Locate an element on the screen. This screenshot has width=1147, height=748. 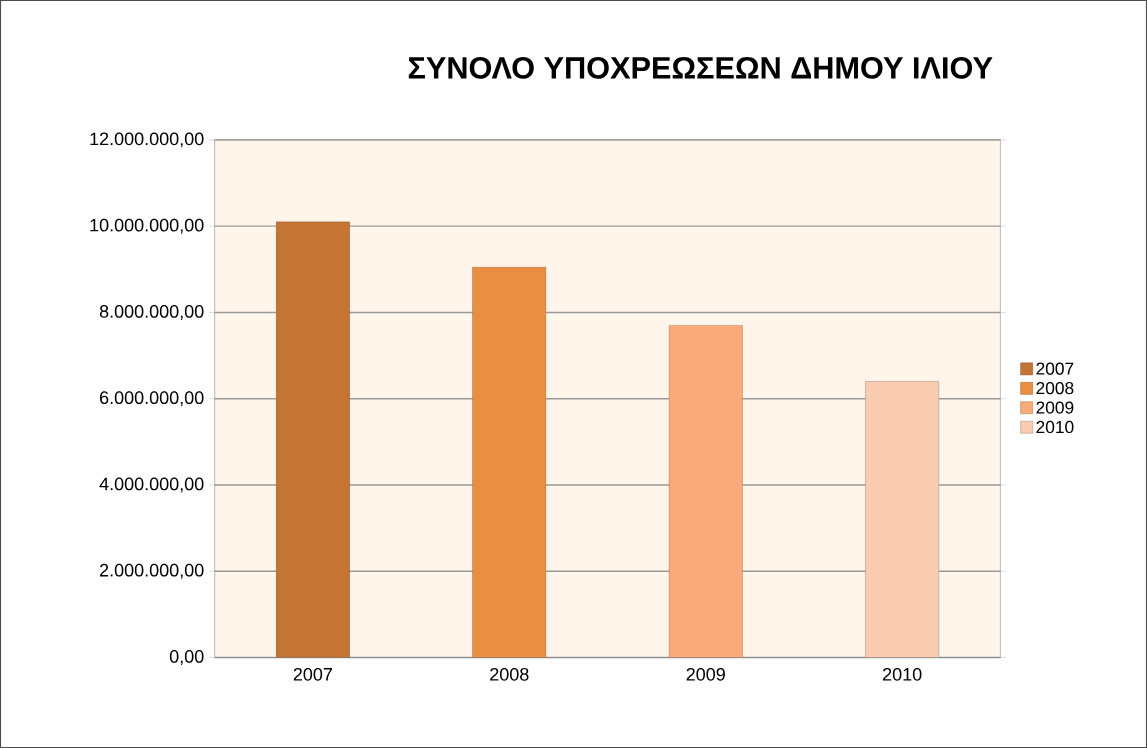
y-tick-label: 12.000.000,00 is located at coordinates (147, 140).